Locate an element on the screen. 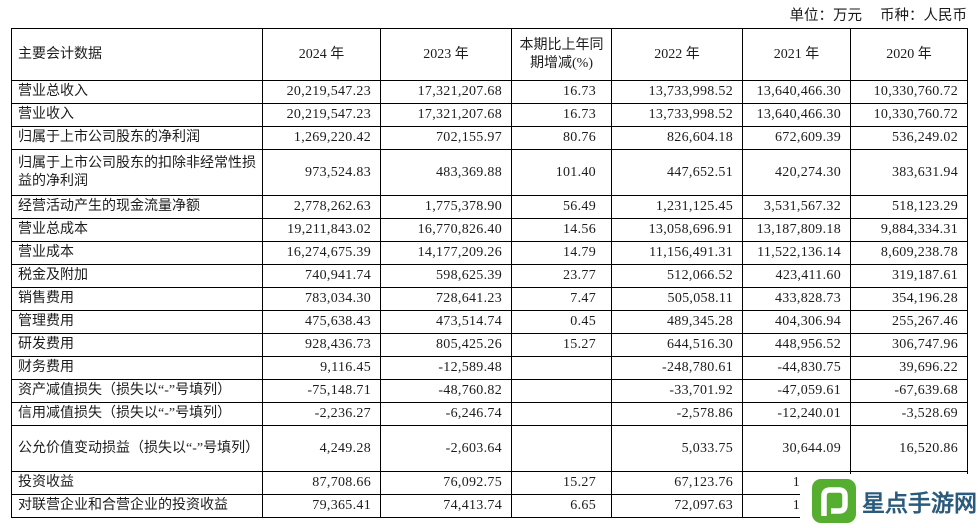 Image resolution: width=980 pixels, height=528 pixels. cell-v2022: 447,652.51 is located at coordinates (677, 172).